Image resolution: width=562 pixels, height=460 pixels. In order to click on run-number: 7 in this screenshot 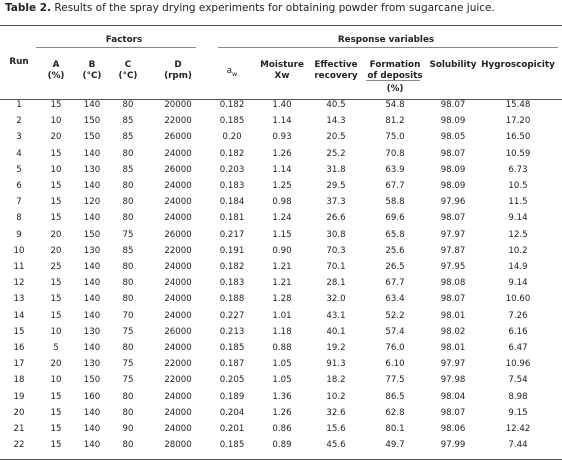, I will do `click(19, 202)`.